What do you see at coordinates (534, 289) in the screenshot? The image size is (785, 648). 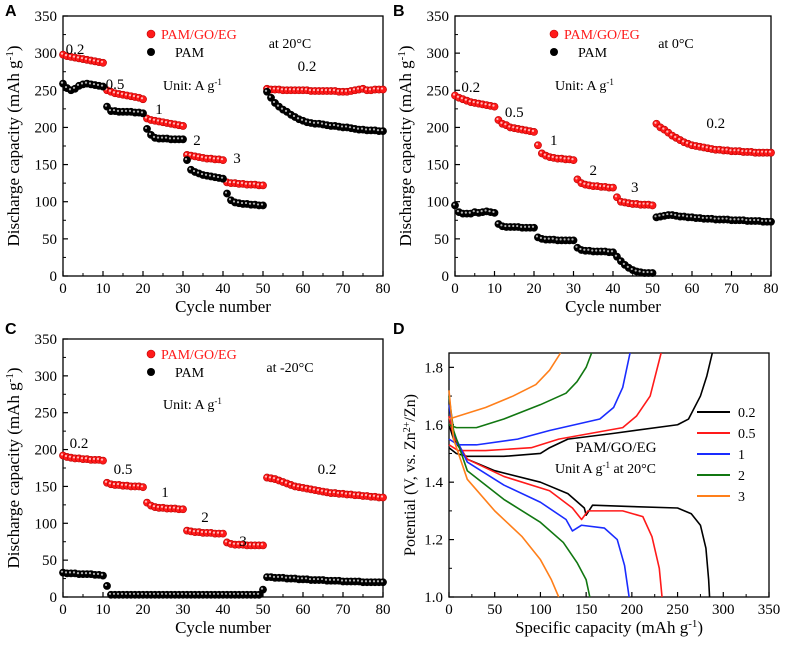 I see `x-tick-label: 20` at bounding box center [534, 289].